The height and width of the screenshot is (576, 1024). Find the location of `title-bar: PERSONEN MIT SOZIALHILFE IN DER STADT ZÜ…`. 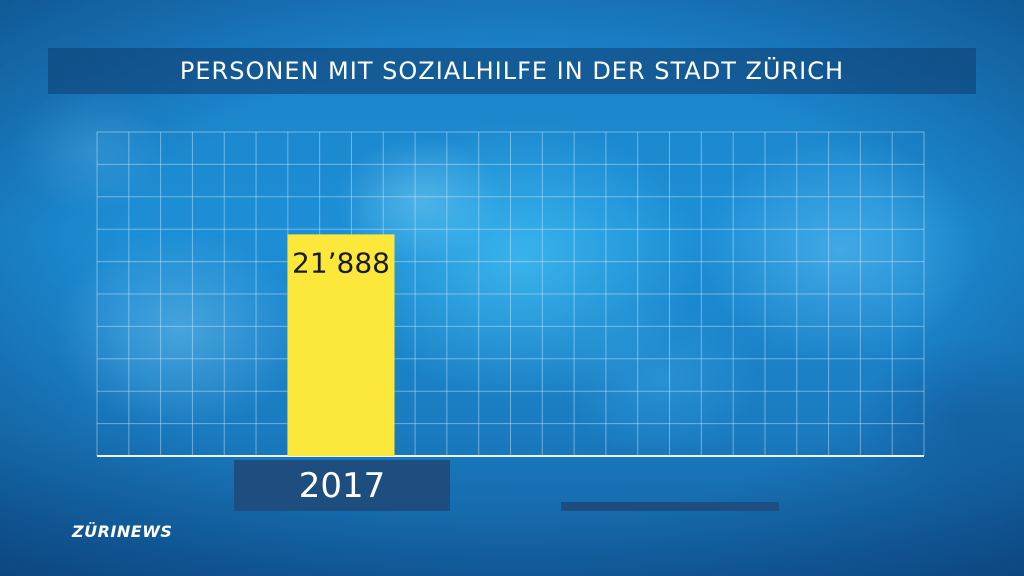

title-bar: PERSONEN MIT SOZIALHILFE IN DER STADT ZÜ… is located at coordinates (512, 71).